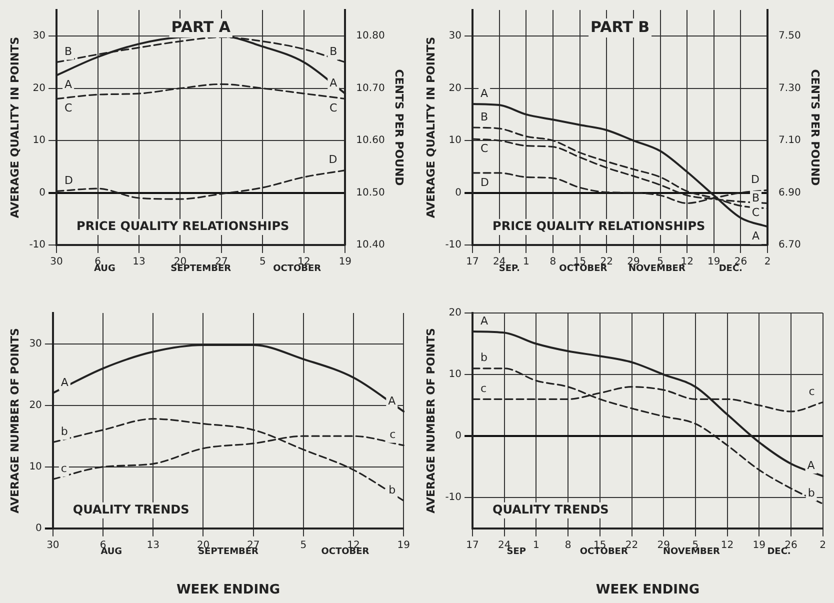  Describe the element at coordinates (370, 192) in the screenshot. I see `y2-tick-label: 10.50` at that location.